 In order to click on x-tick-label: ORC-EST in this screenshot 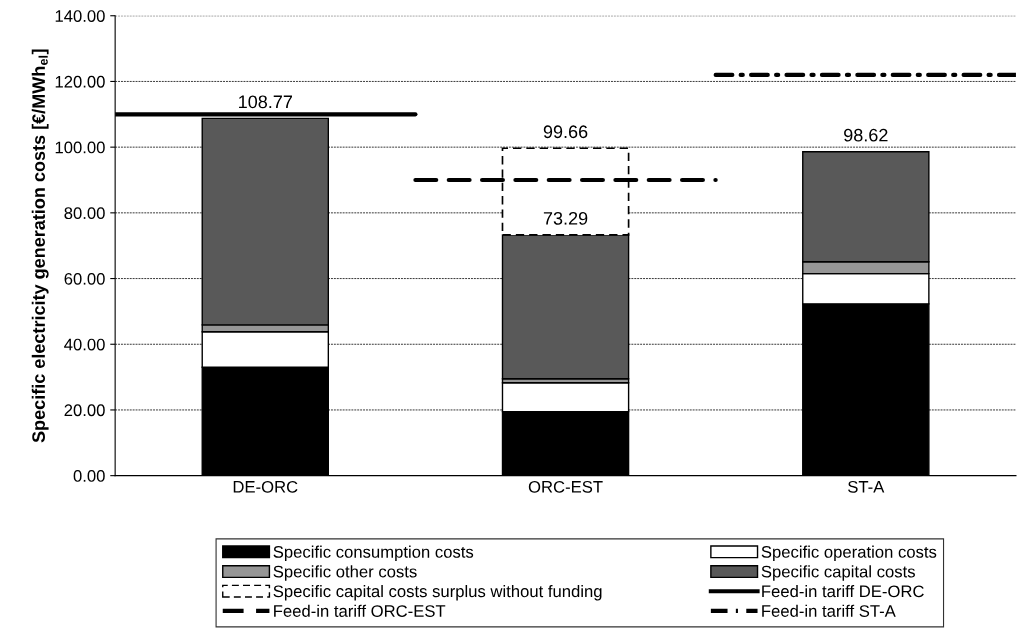, I will do `click(565, 486)`.